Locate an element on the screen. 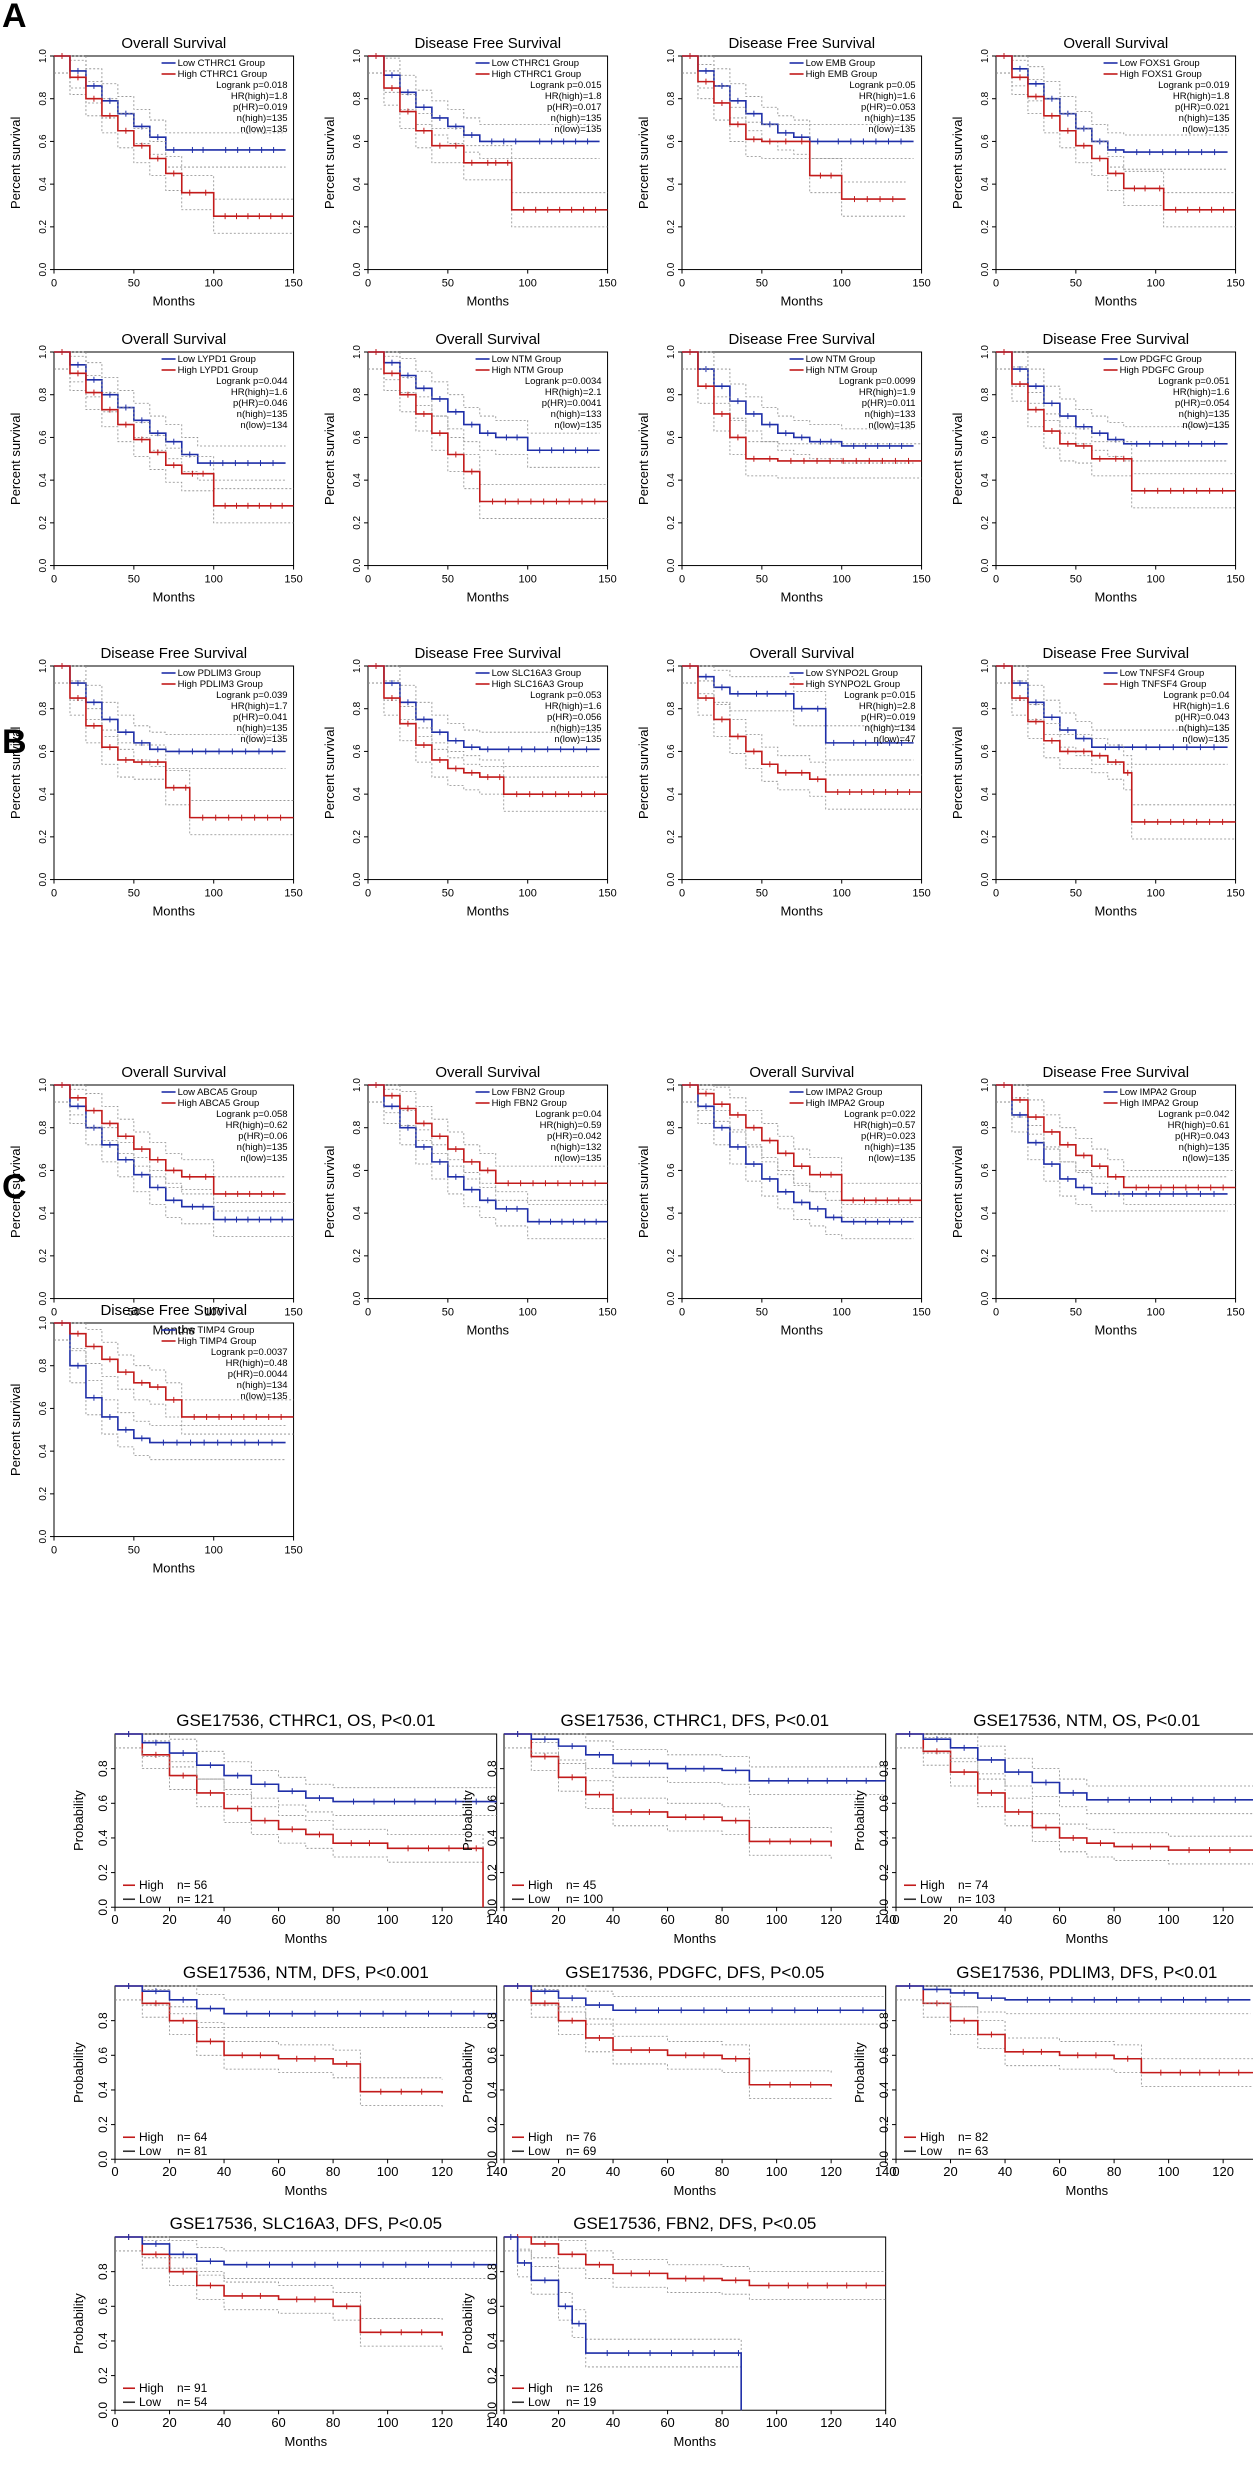 The width and height of the screenshot is (1253, 2470). legend-label: Low CTHRC1 Group is located at coordinates (221, 63).